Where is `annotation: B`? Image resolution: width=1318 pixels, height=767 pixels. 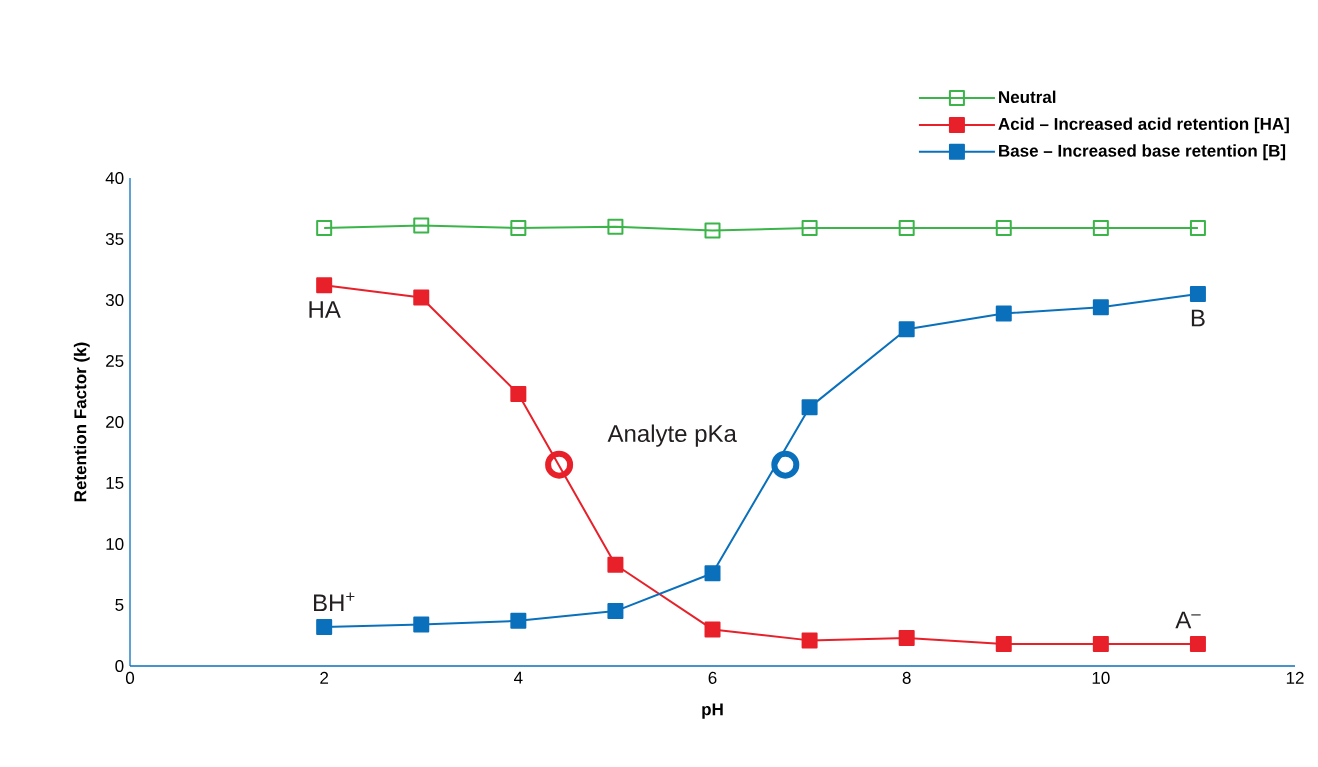
annotation: B is located at coordinates (1198, 318).